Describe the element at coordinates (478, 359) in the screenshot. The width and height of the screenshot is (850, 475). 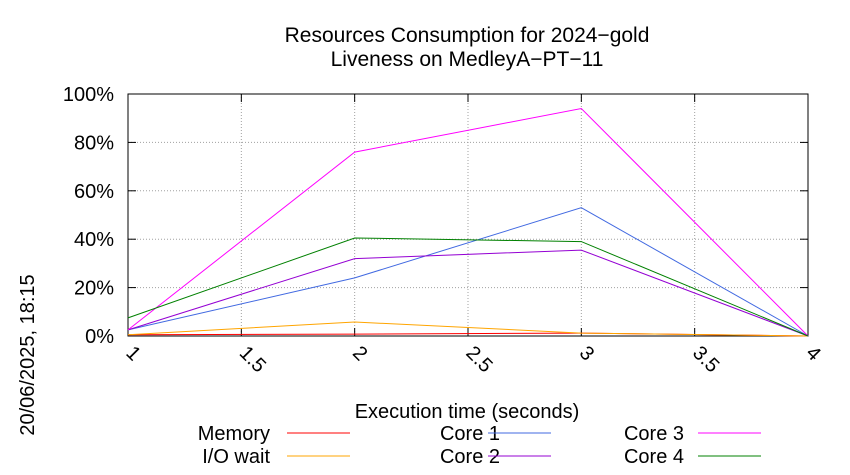
I see `x-tick-label: 2.5` at that location.